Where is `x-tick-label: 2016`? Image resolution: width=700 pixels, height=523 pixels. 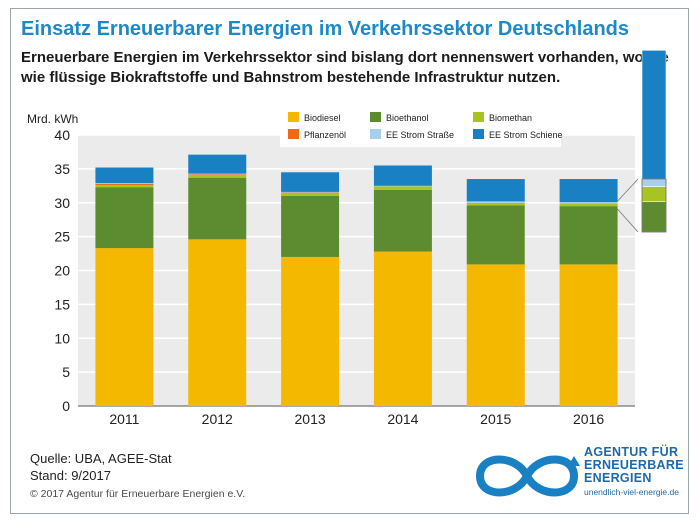 x-tick-label: 2016 is located at coordinates (588, 419).